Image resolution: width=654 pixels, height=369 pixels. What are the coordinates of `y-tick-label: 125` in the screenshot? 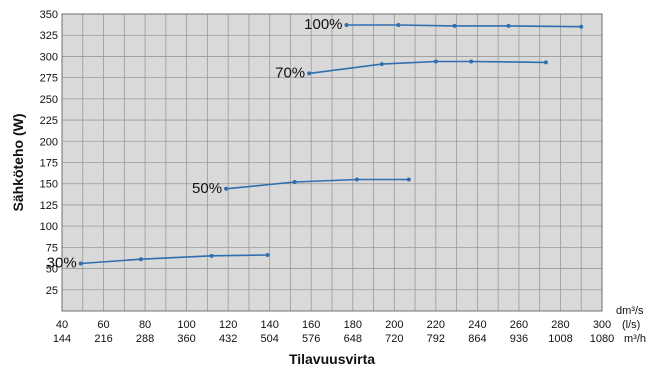 It's located at (49, 206).